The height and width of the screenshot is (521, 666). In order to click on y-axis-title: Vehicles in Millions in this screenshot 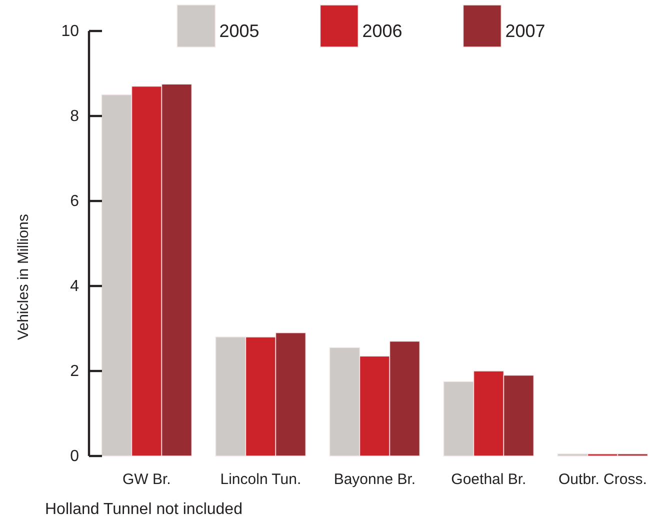, I will do `click(23, 277)`.